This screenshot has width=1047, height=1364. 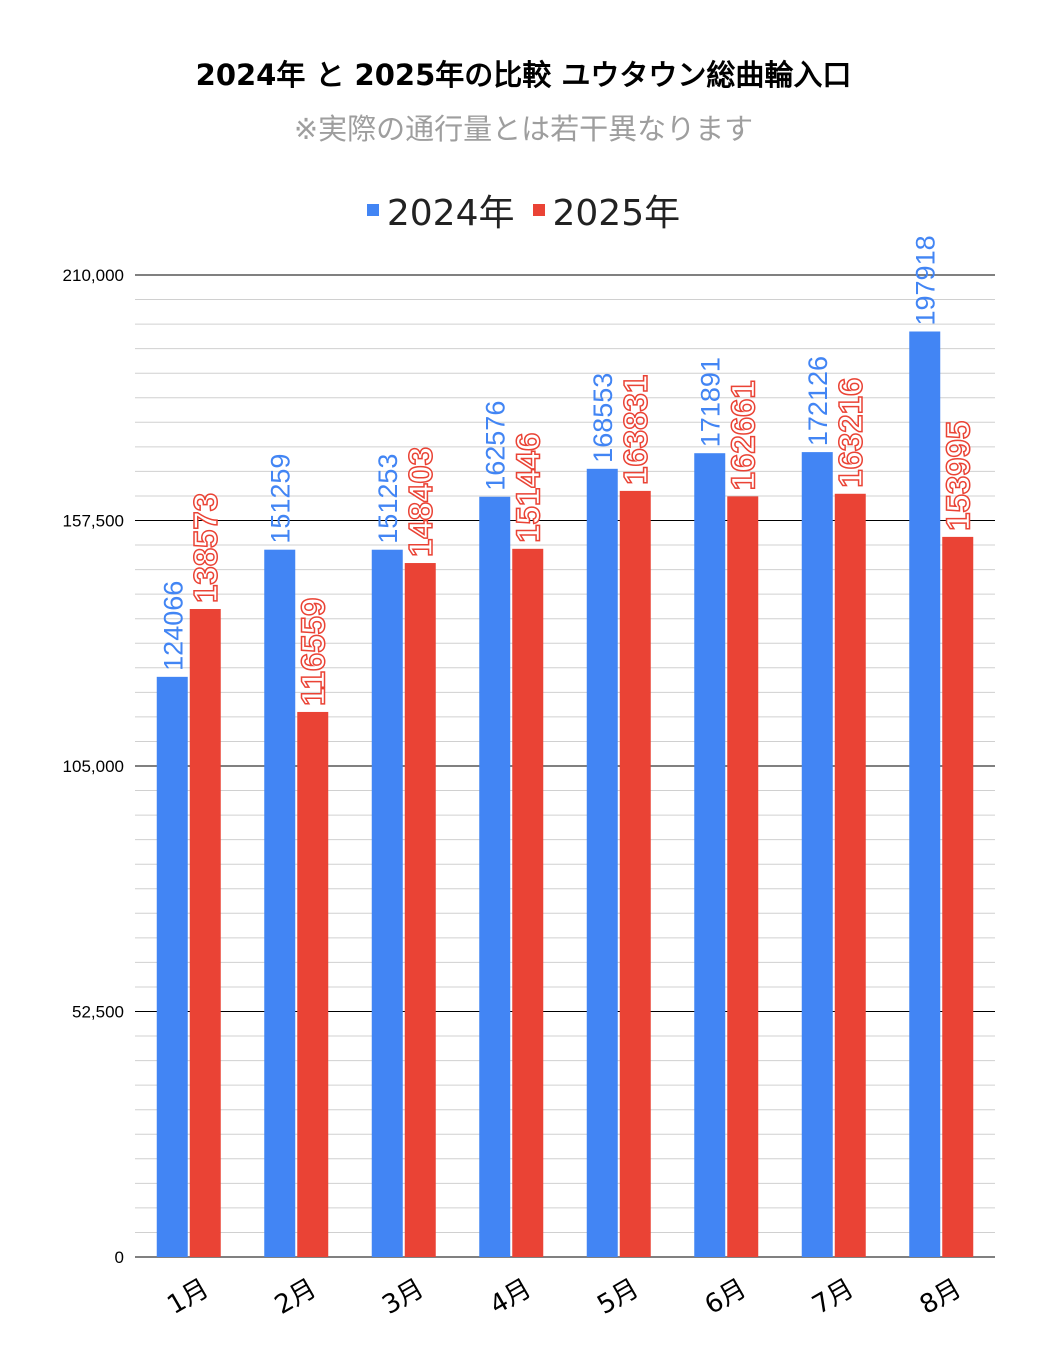 I want to click on x-tick-label: 7月, so click(x=833, y=1297).